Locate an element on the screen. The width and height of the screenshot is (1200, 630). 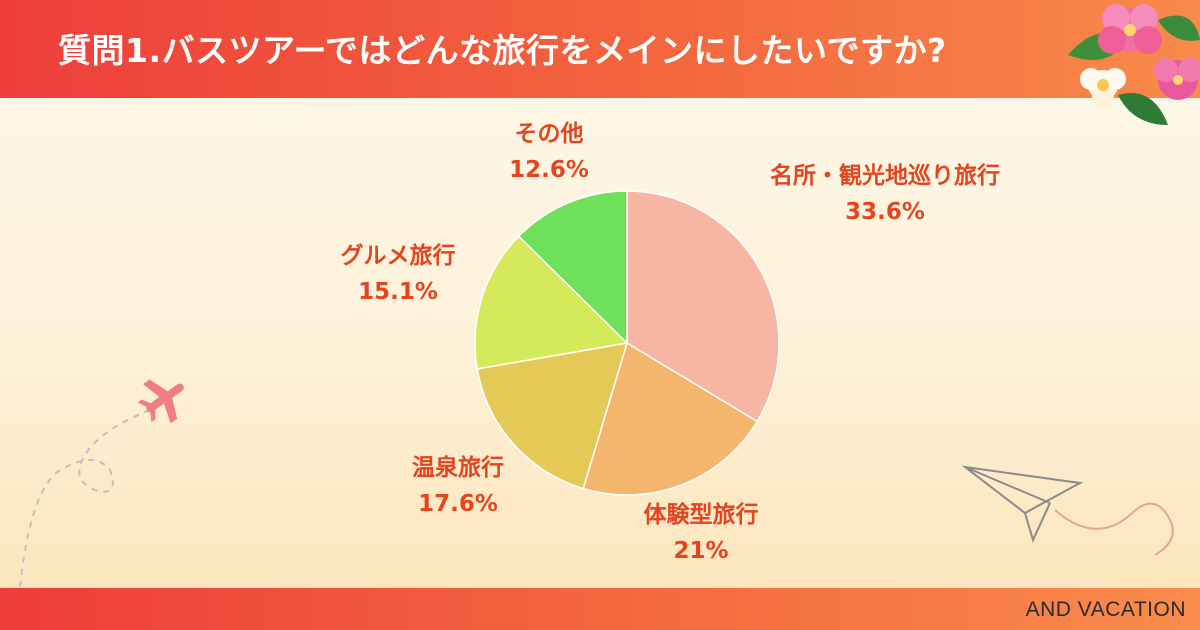
pie-slice-gourmet is located at coordinates (551, 302).